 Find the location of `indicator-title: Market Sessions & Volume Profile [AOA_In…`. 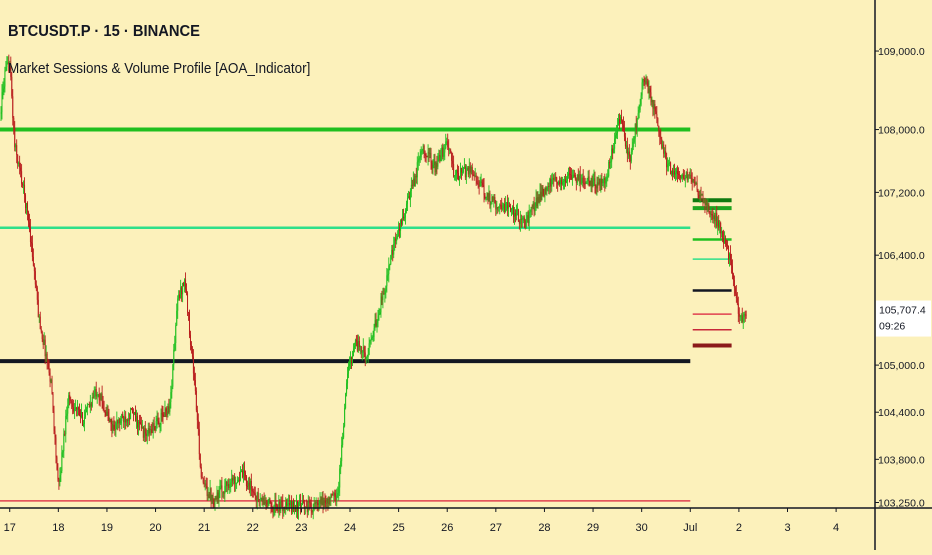

indicator-title: Market Sessions & Volume Profile [AOA_In… is located at coordinates (159, 68).